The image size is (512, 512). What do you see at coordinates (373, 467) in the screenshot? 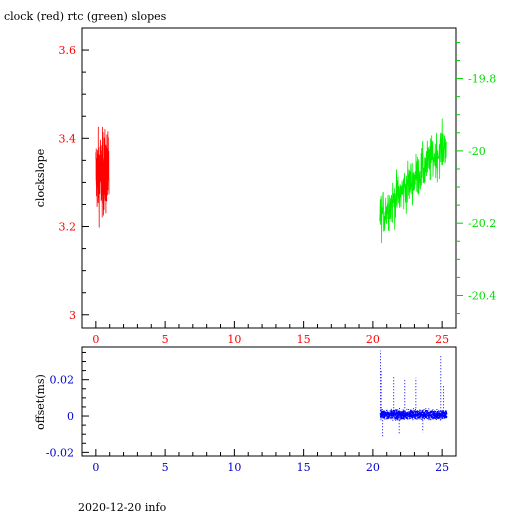
I see `bottom-x-tick-label: 20` at bounding box center [373, 467].